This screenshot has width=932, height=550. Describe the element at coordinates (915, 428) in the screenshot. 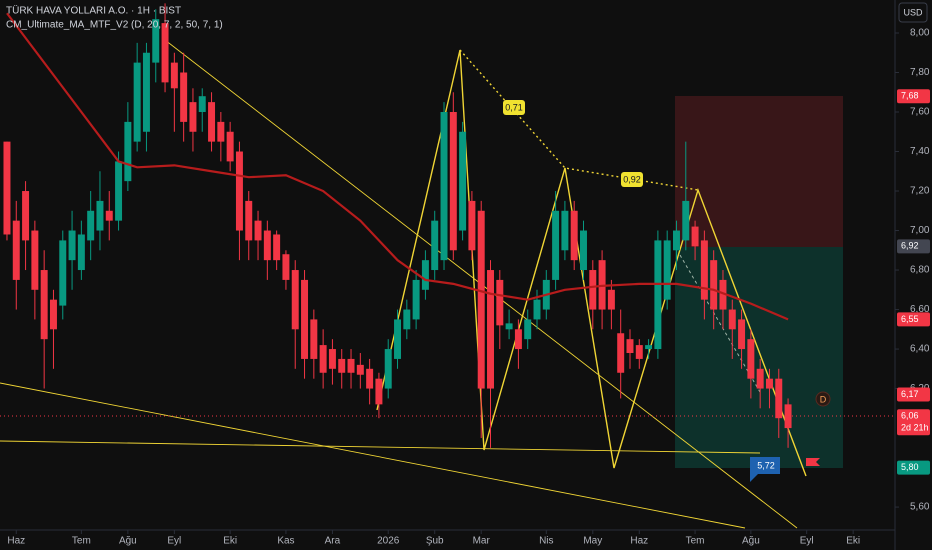

I see `countdown: 2d 21h` at that location.